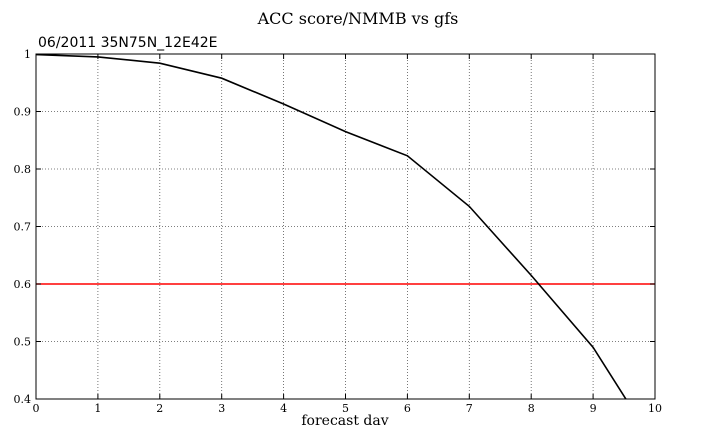 The width and height of the screenshot is (709, 427). What do you see at coordinates (128, 43) in the screenshot?
I see `chart-subtitle: 06/2011 35N75N_12E42E` at bounding box center [128, 43].